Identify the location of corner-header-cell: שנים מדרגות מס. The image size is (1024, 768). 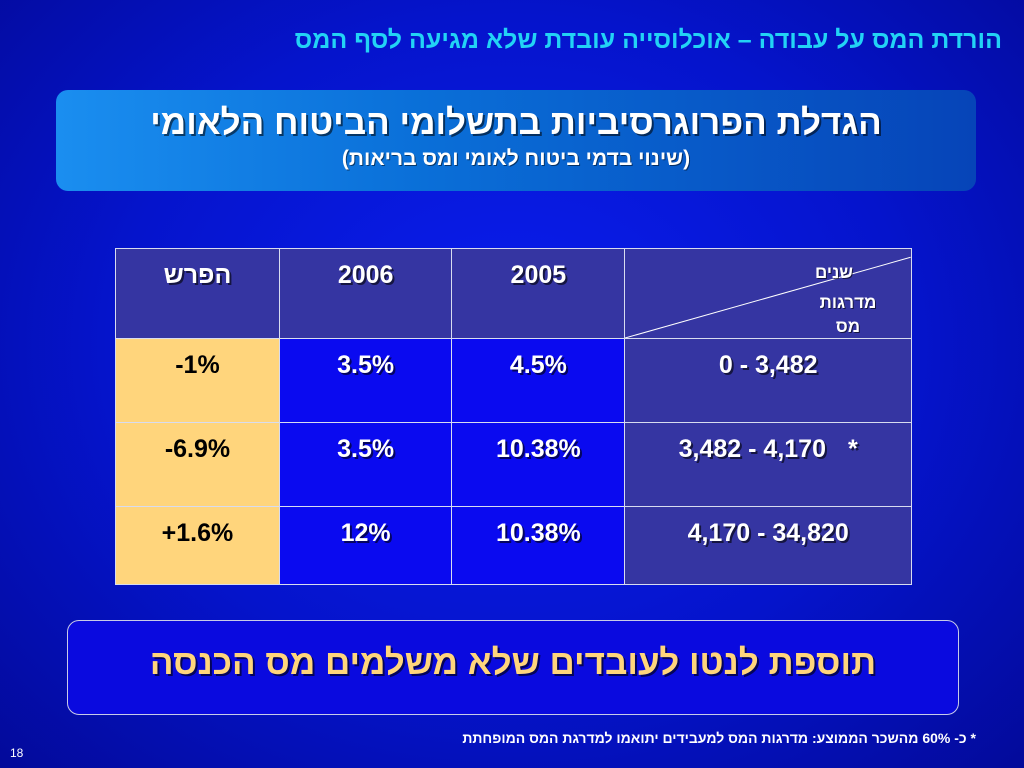
(768, 293).